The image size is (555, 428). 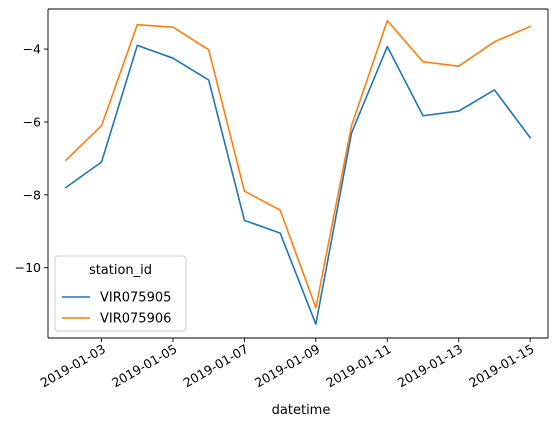 I want to click on x-tick-label: 2019-01-07, so click(x=216, y=365).